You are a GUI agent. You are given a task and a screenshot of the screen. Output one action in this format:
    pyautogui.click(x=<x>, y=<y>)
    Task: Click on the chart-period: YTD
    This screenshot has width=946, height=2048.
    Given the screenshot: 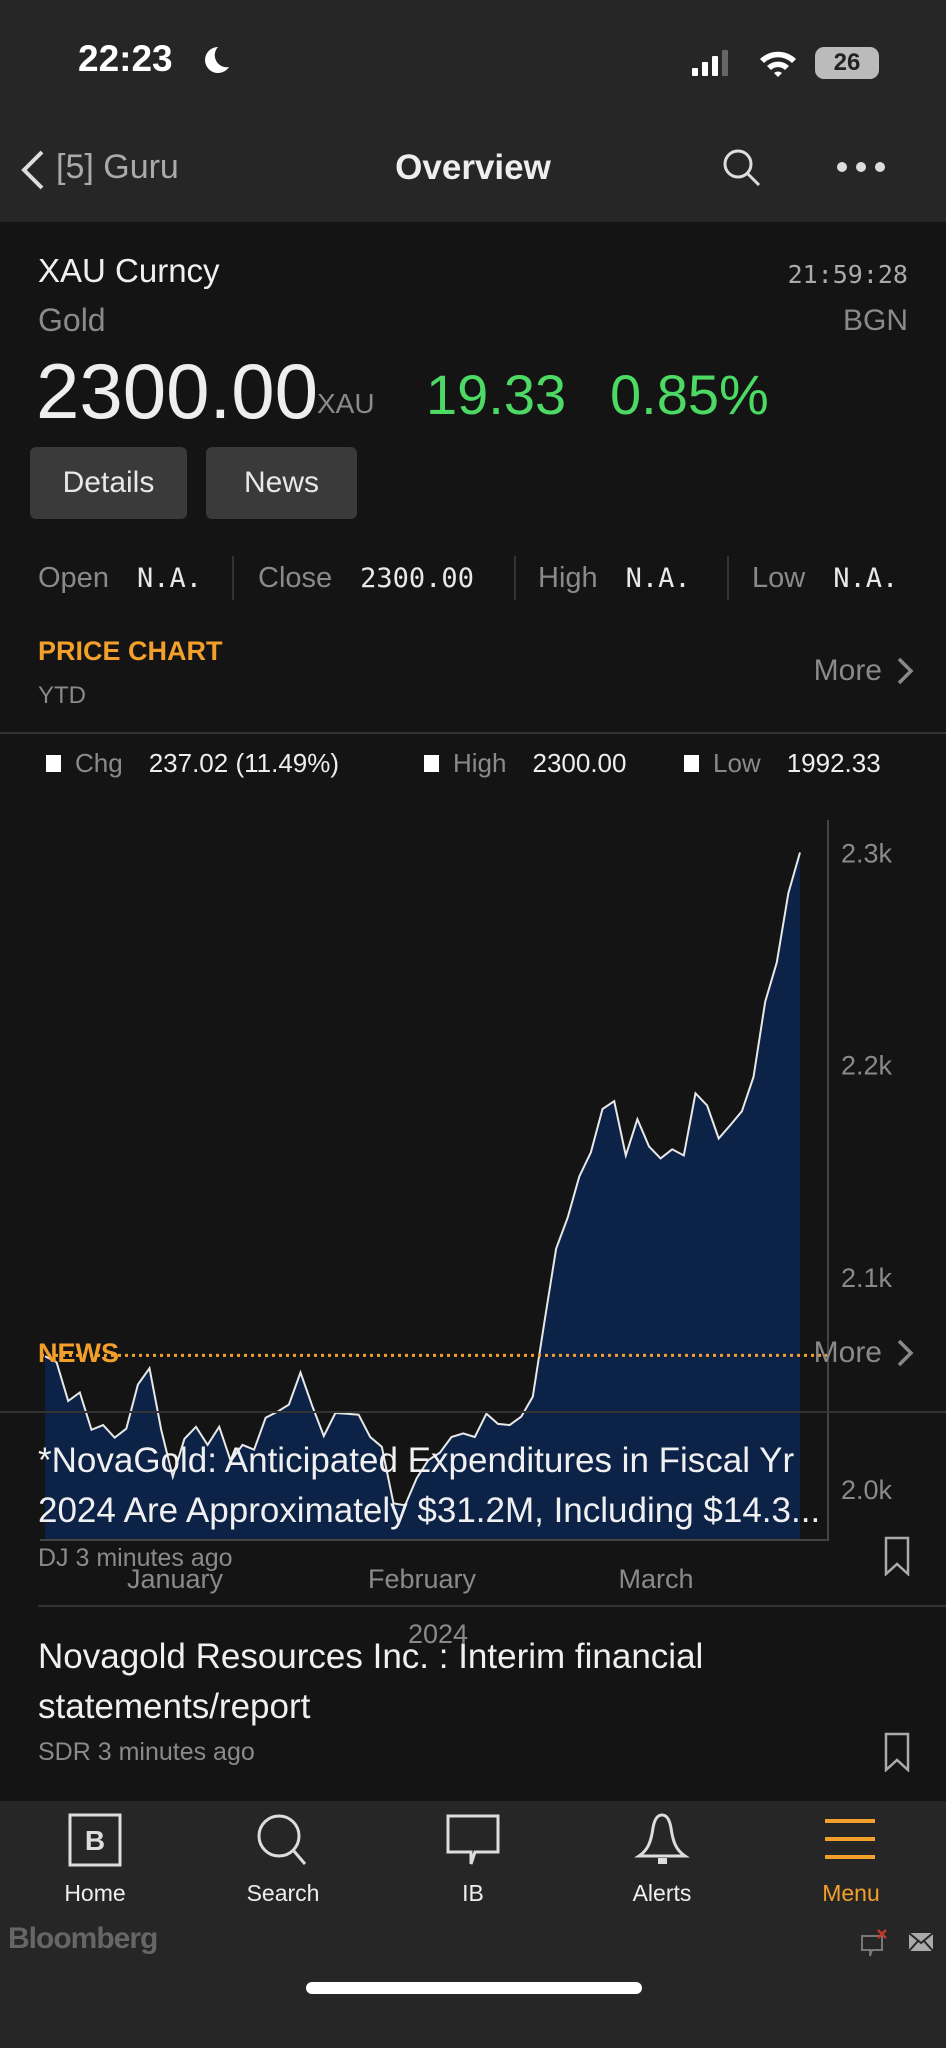 What is the action you would take?
    pyautogui.click(x=62, y=695)
    